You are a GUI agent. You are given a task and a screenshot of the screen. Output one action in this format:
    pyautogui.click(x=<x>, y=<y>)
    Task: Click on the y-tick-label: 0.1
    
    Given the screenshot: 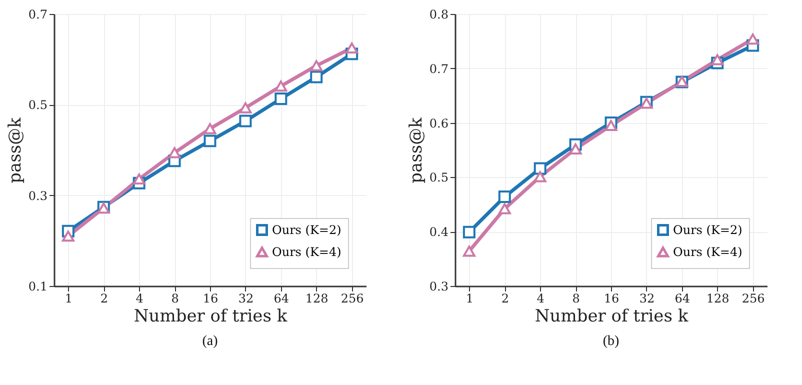 What is the action you would take?
    pyautogui.click(x=38, y=287)
    